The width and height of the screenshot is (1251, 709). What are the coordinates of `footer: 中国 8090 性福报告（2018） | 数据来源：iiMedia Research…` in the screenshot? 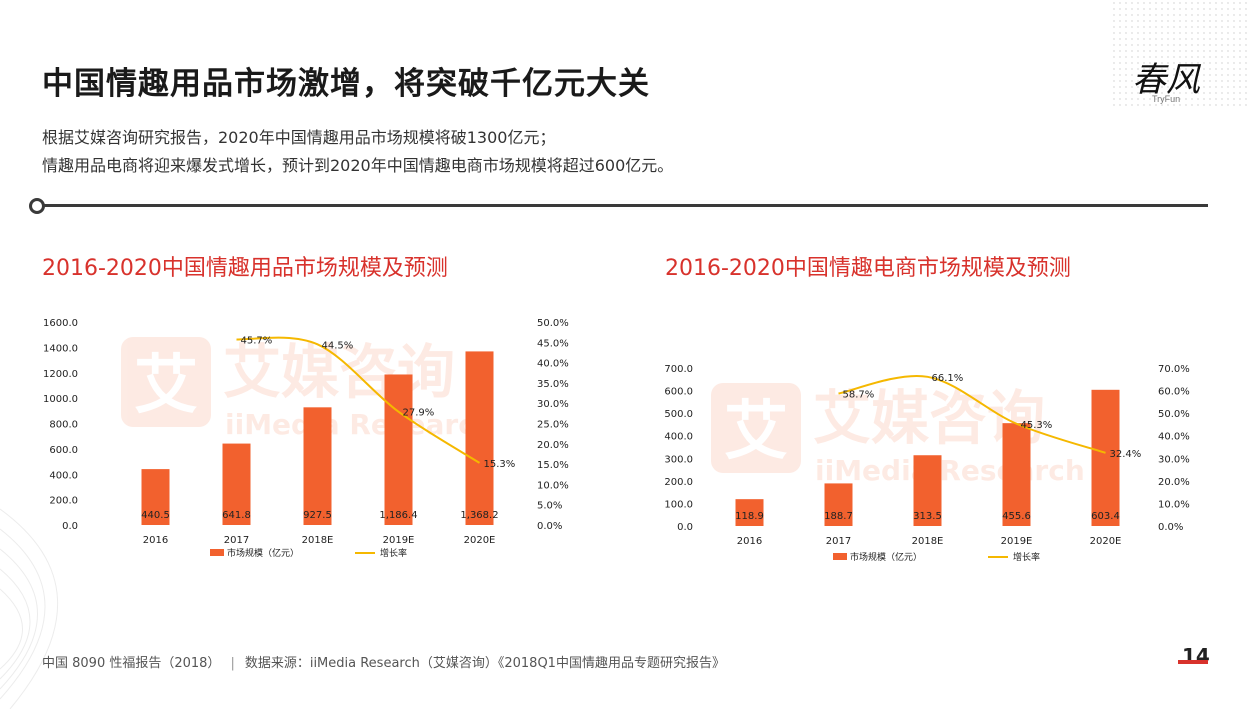 It's located at (383, 661).